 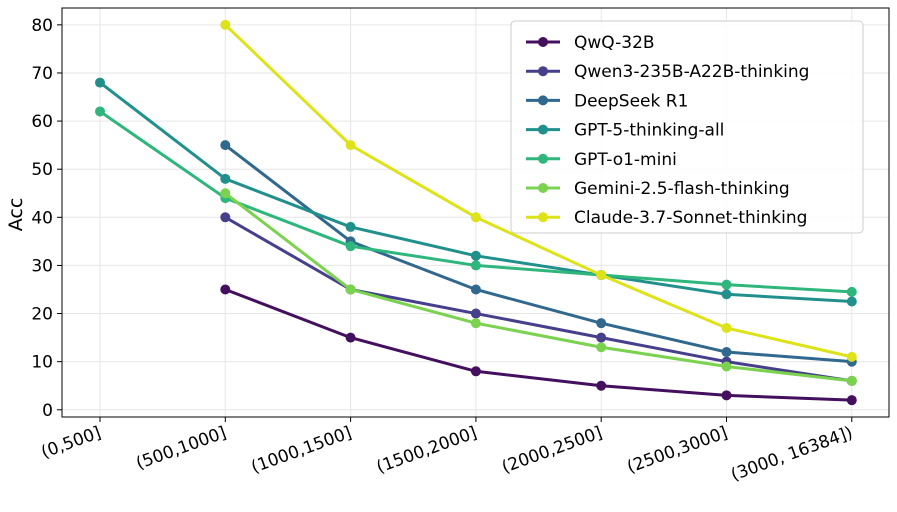 What do you see at coordinates (631, 101) in the screenshot?
I see `legend-label: DeepSeek R1` at bounding box center [631, 101].